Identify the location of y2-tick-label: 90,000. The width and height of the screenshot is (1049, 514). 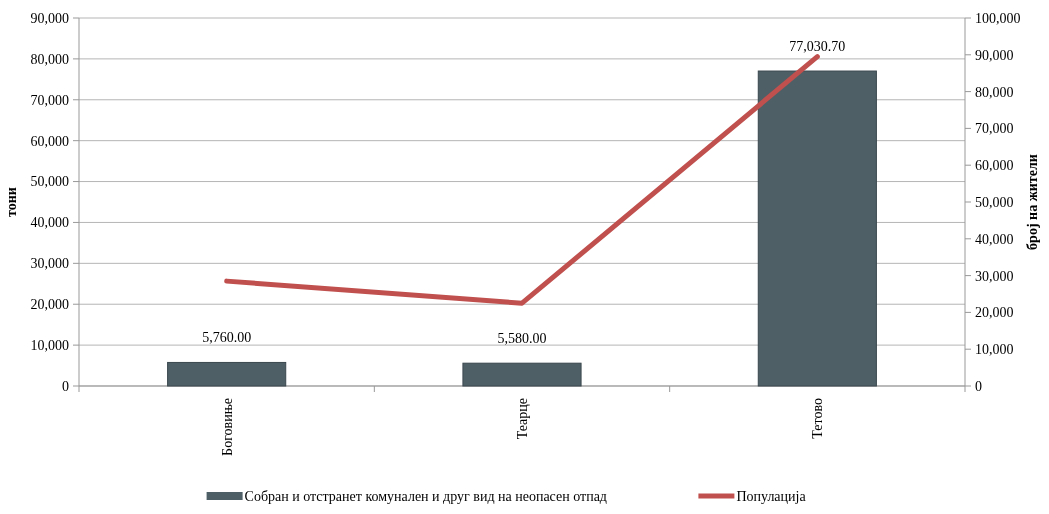
(994, 55).